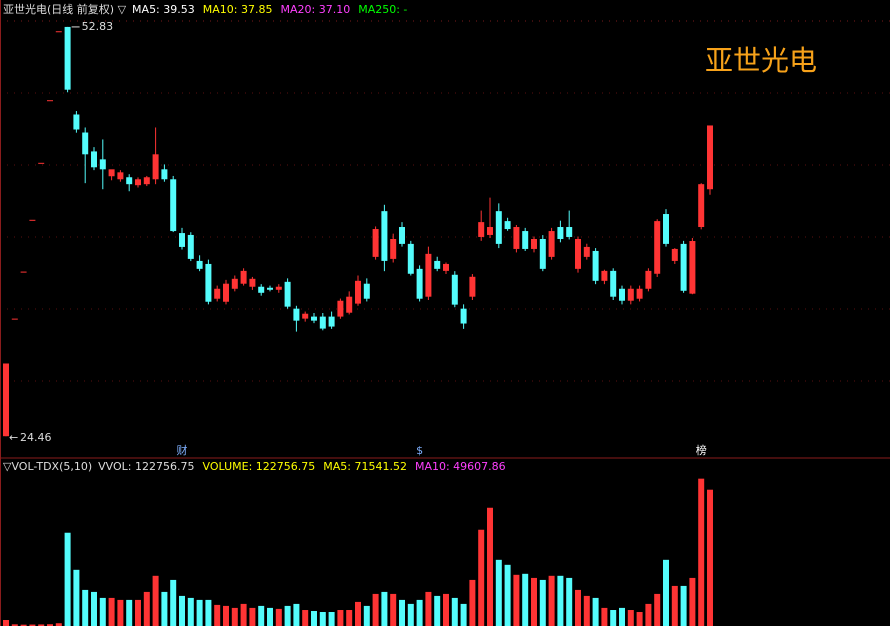 This screenshot has width=890, height=626. What do you see at coordinates (98, 26) in the screenshot?
I see `high-label: 52.83` at bounding box center [98, 26].